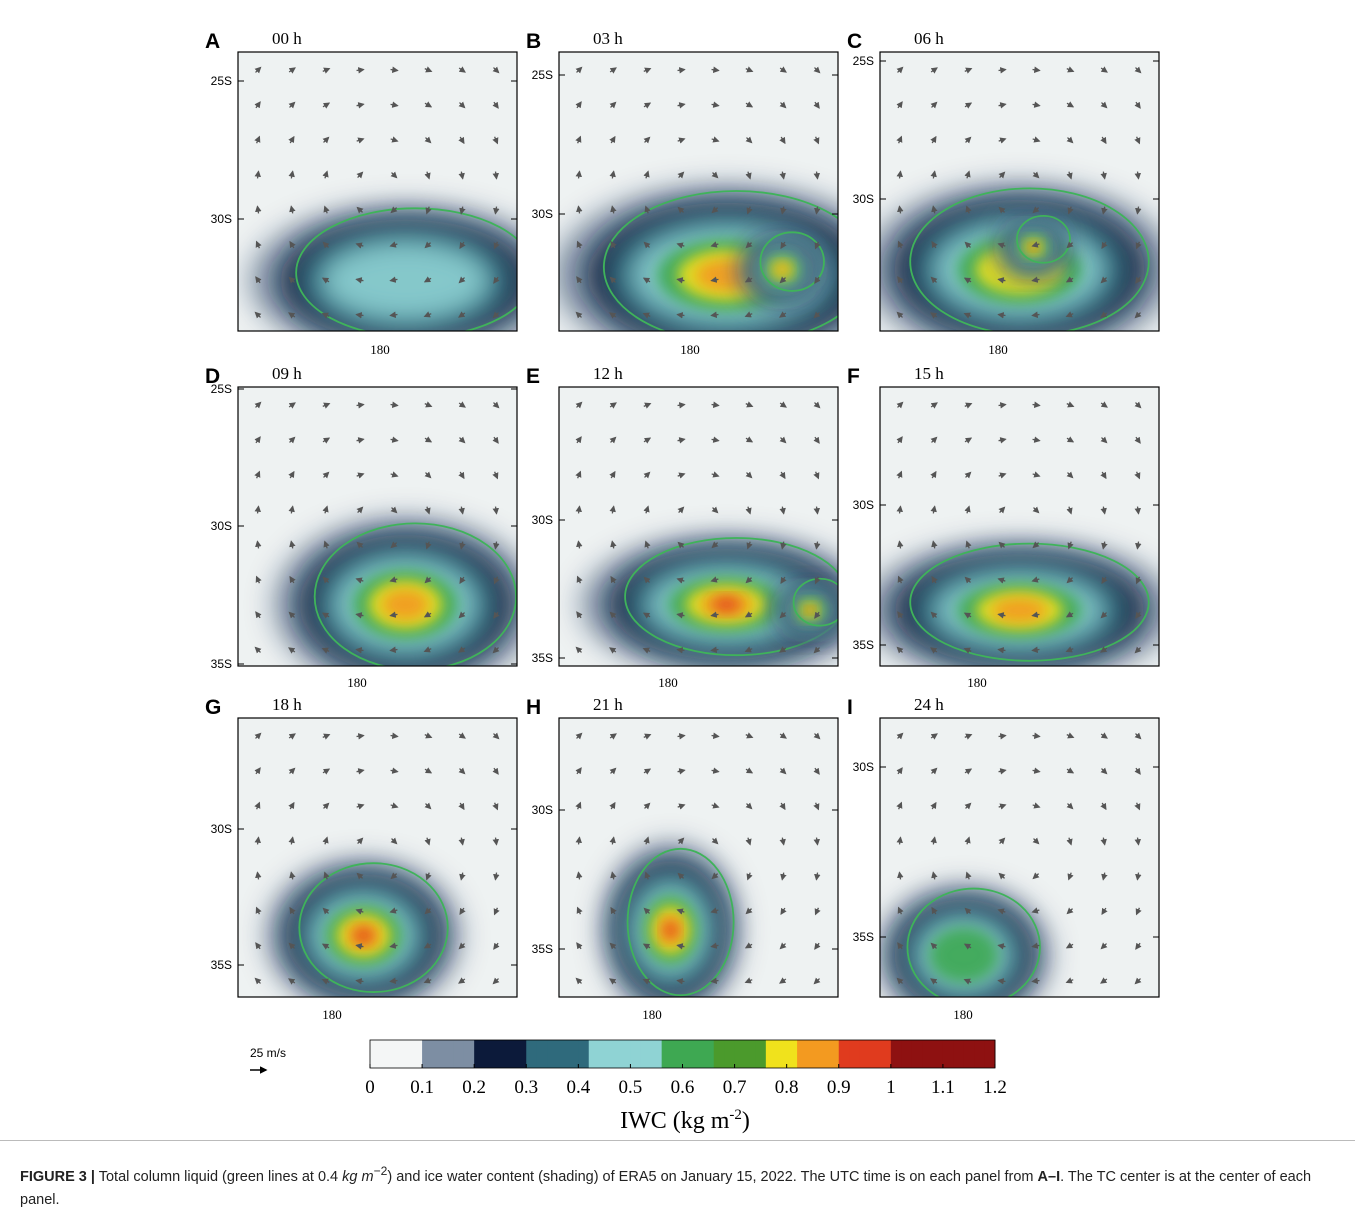  I want to click on lat-label: 25S, so click(863, 61).